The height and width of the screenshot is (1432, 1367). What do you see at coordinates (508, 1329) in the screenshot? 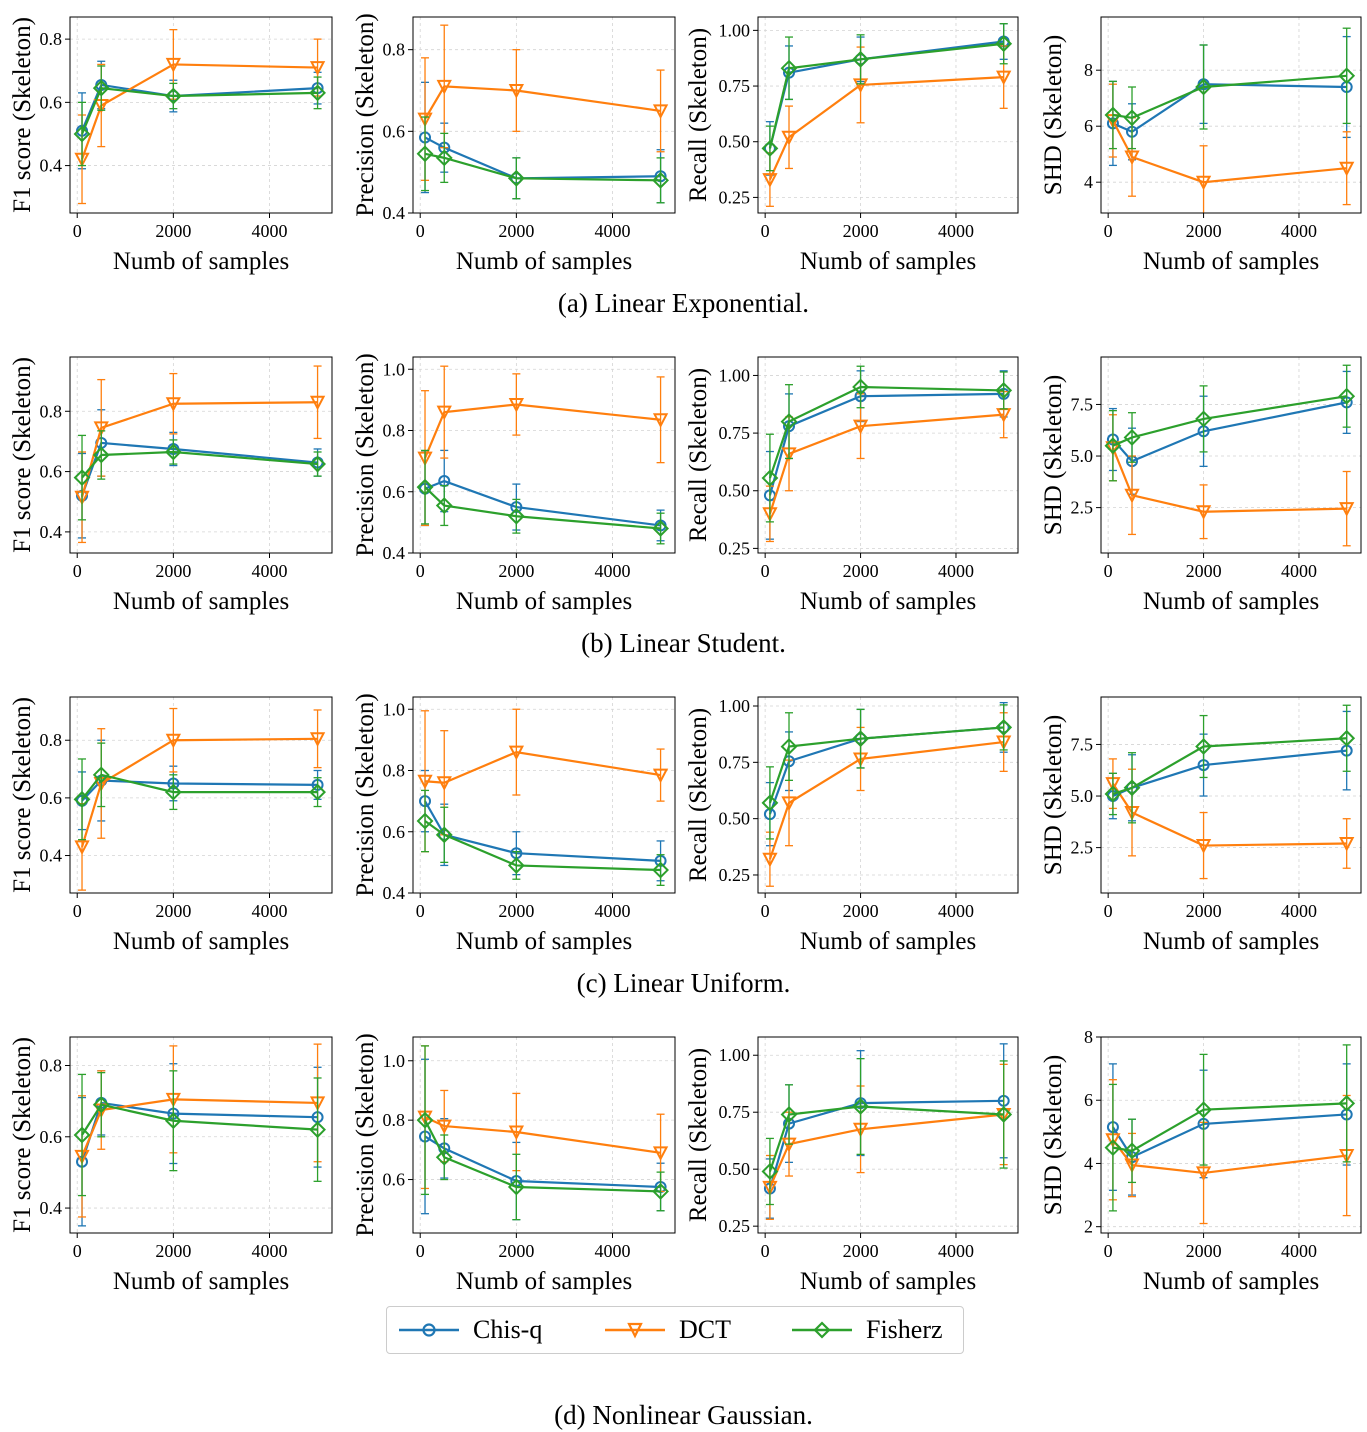
I see `legend-label: Chis-q` at bounding box center [508, 1329].